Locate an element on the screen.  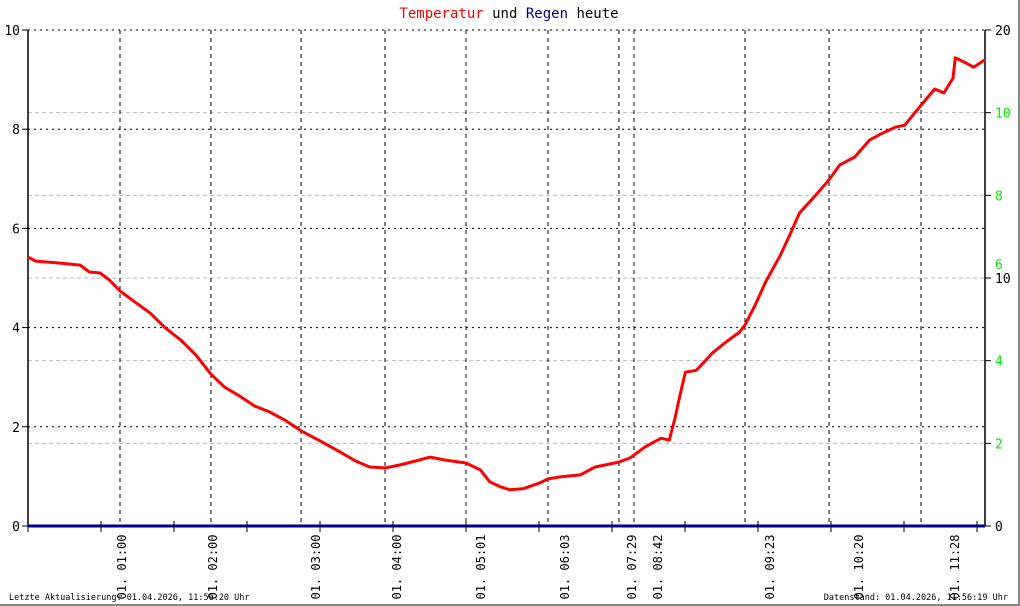
data-status-text: Datenstand: 01.04.2026, 11:56:19 Uhr is located at coordinates (915, 598).